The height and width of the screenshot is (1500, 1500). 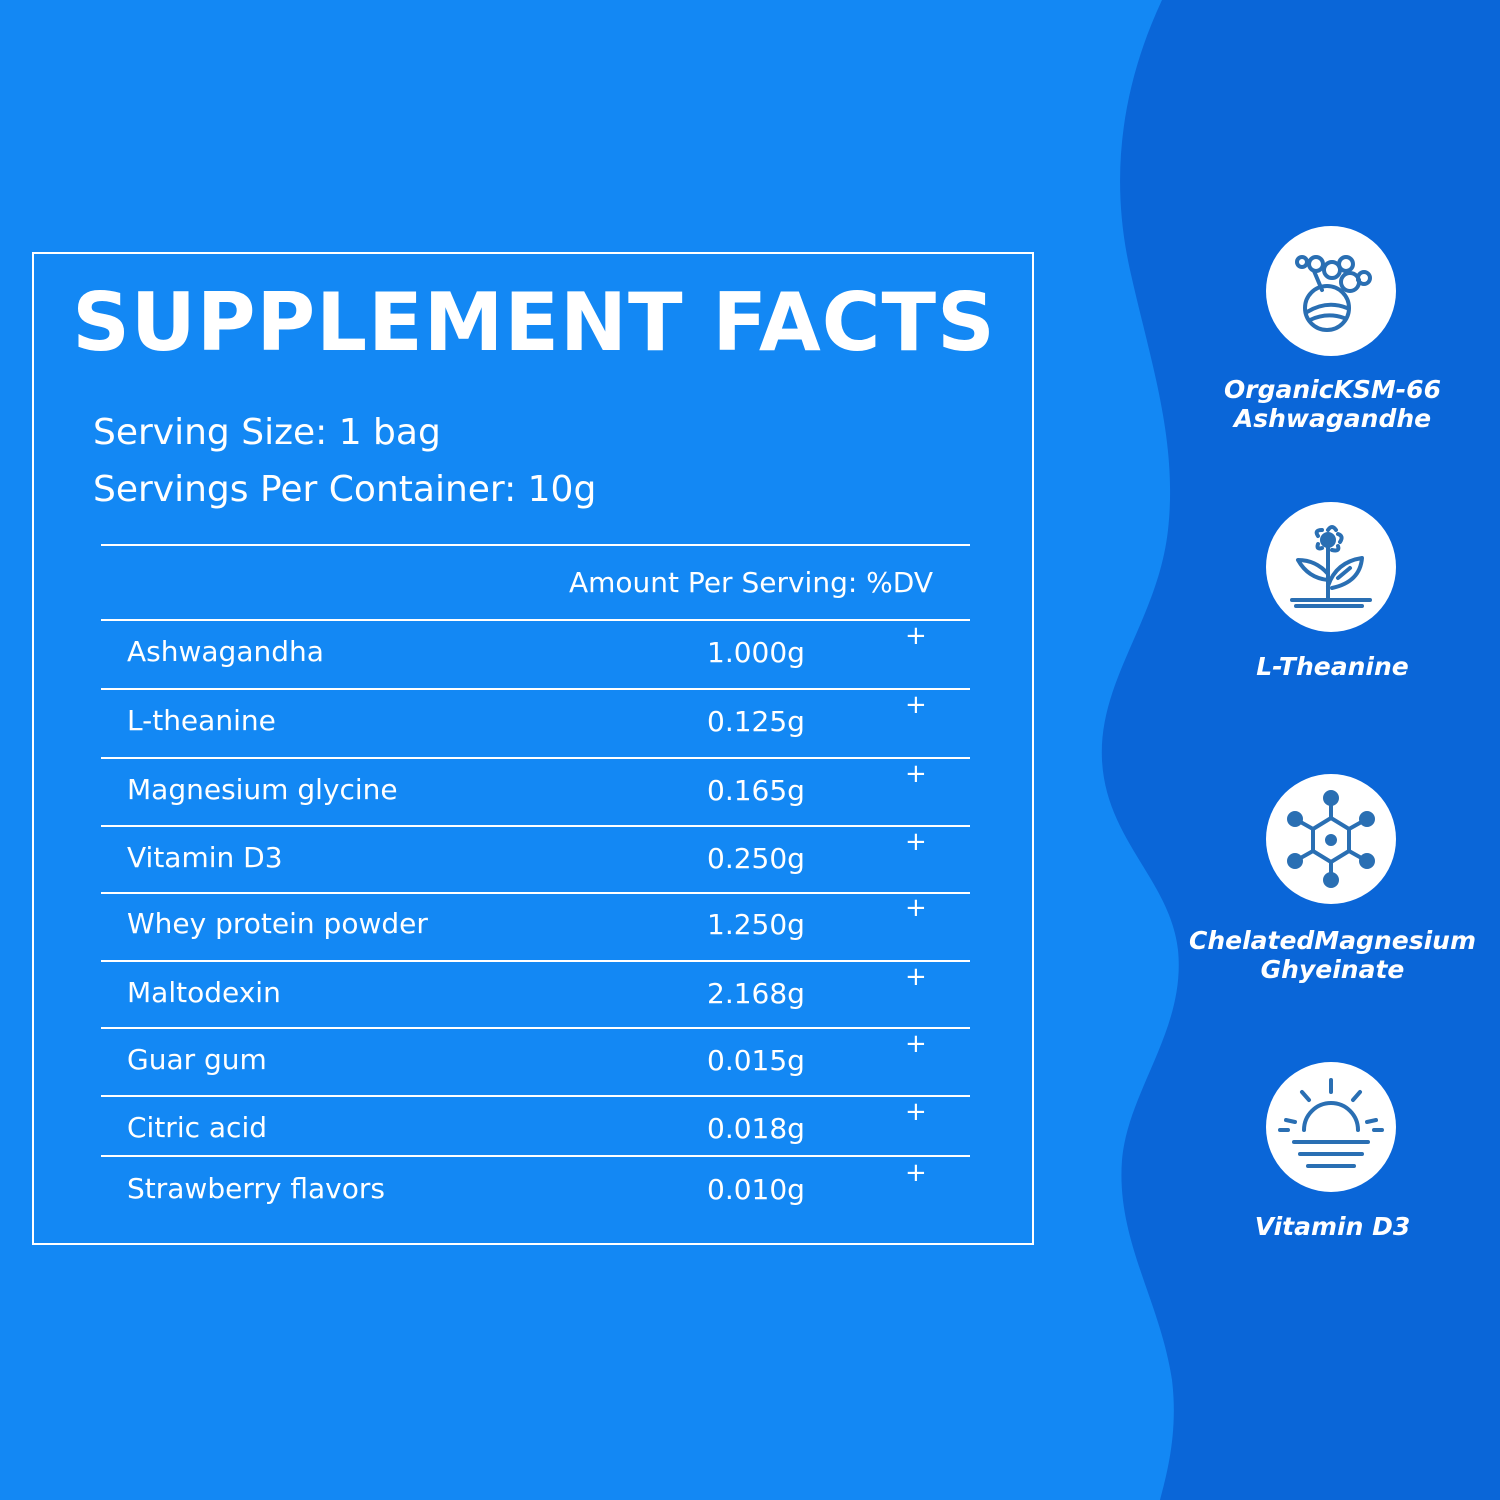 What do you see at coordinates (277, 923) in the screenshot?
I see `nutrient-name: Whey protein powder` at bounding box center [277, 923].